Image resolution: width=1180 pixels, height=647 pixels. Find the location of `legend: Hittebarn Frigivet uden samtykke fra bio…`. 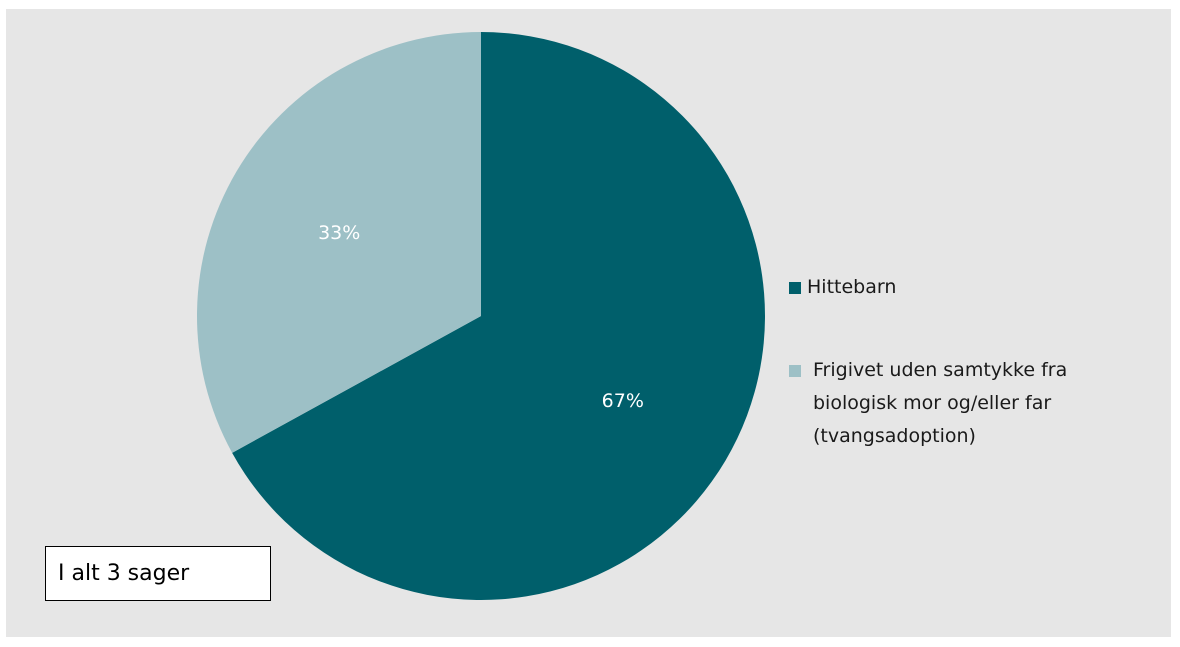

legend: Hittebarn Frigivet uden samtykke fra bio… is located at coordinates (972, 362).